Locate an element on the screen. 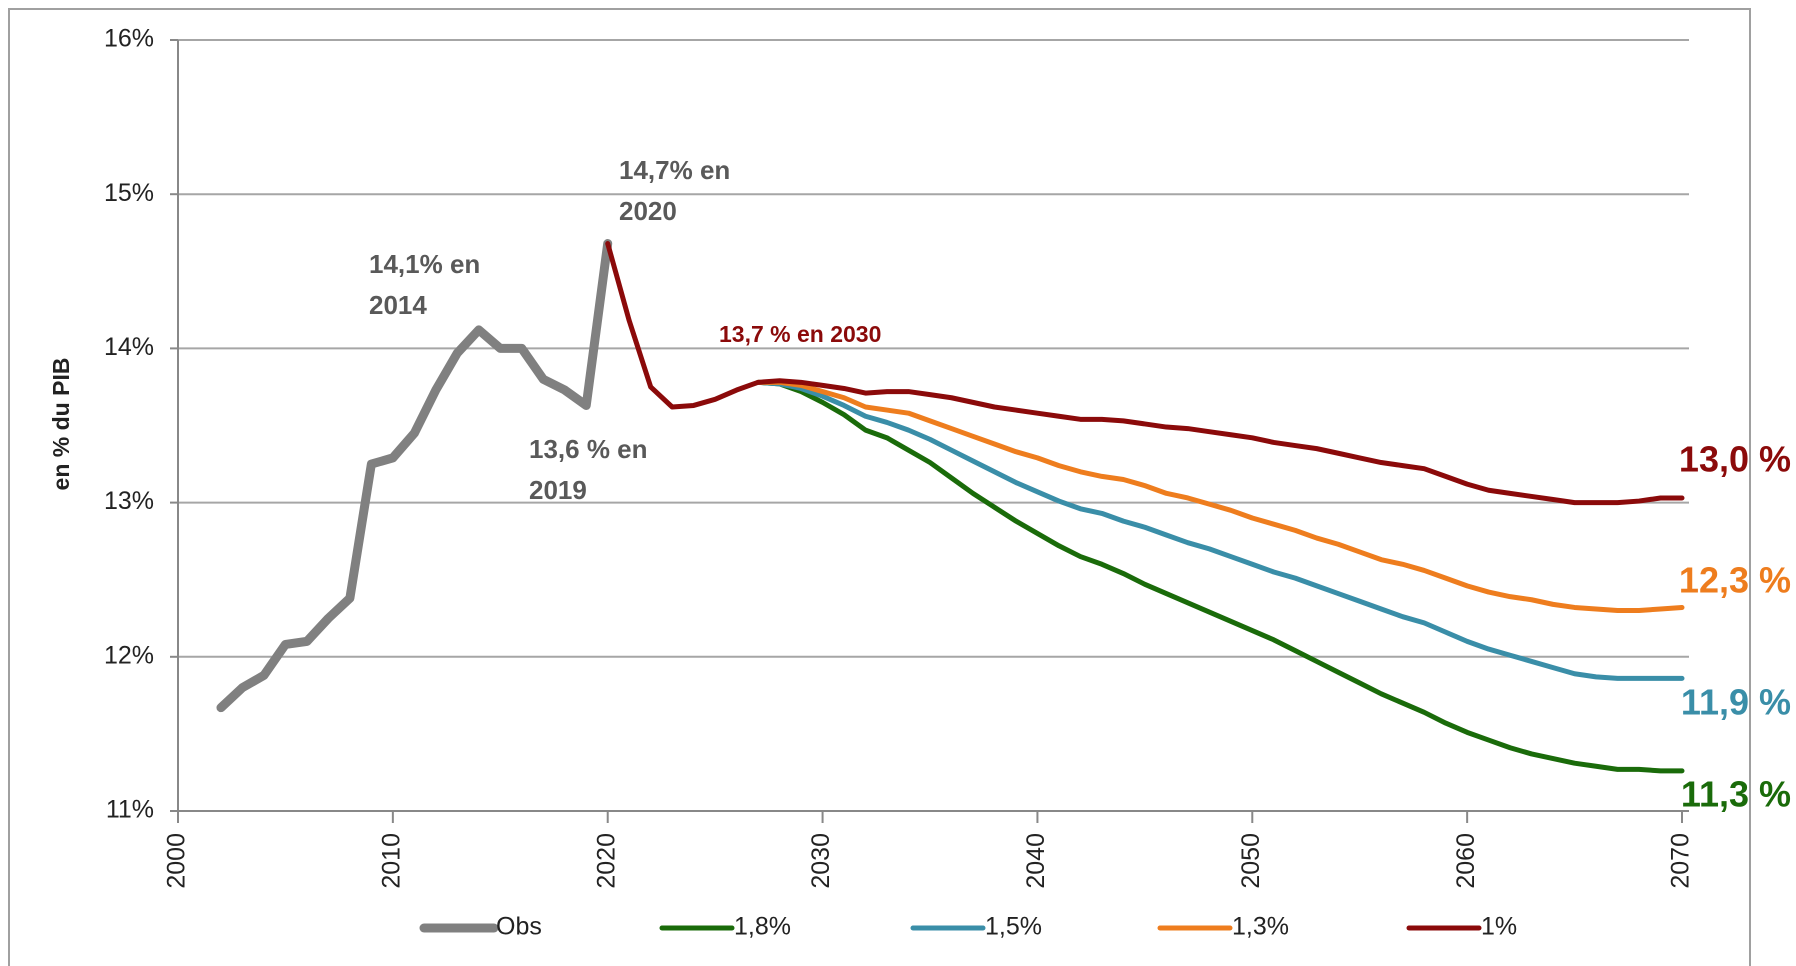 This screenshot has width=1796, height=966. x-tick-label: 2050 is located at coordinates (1251, 861).